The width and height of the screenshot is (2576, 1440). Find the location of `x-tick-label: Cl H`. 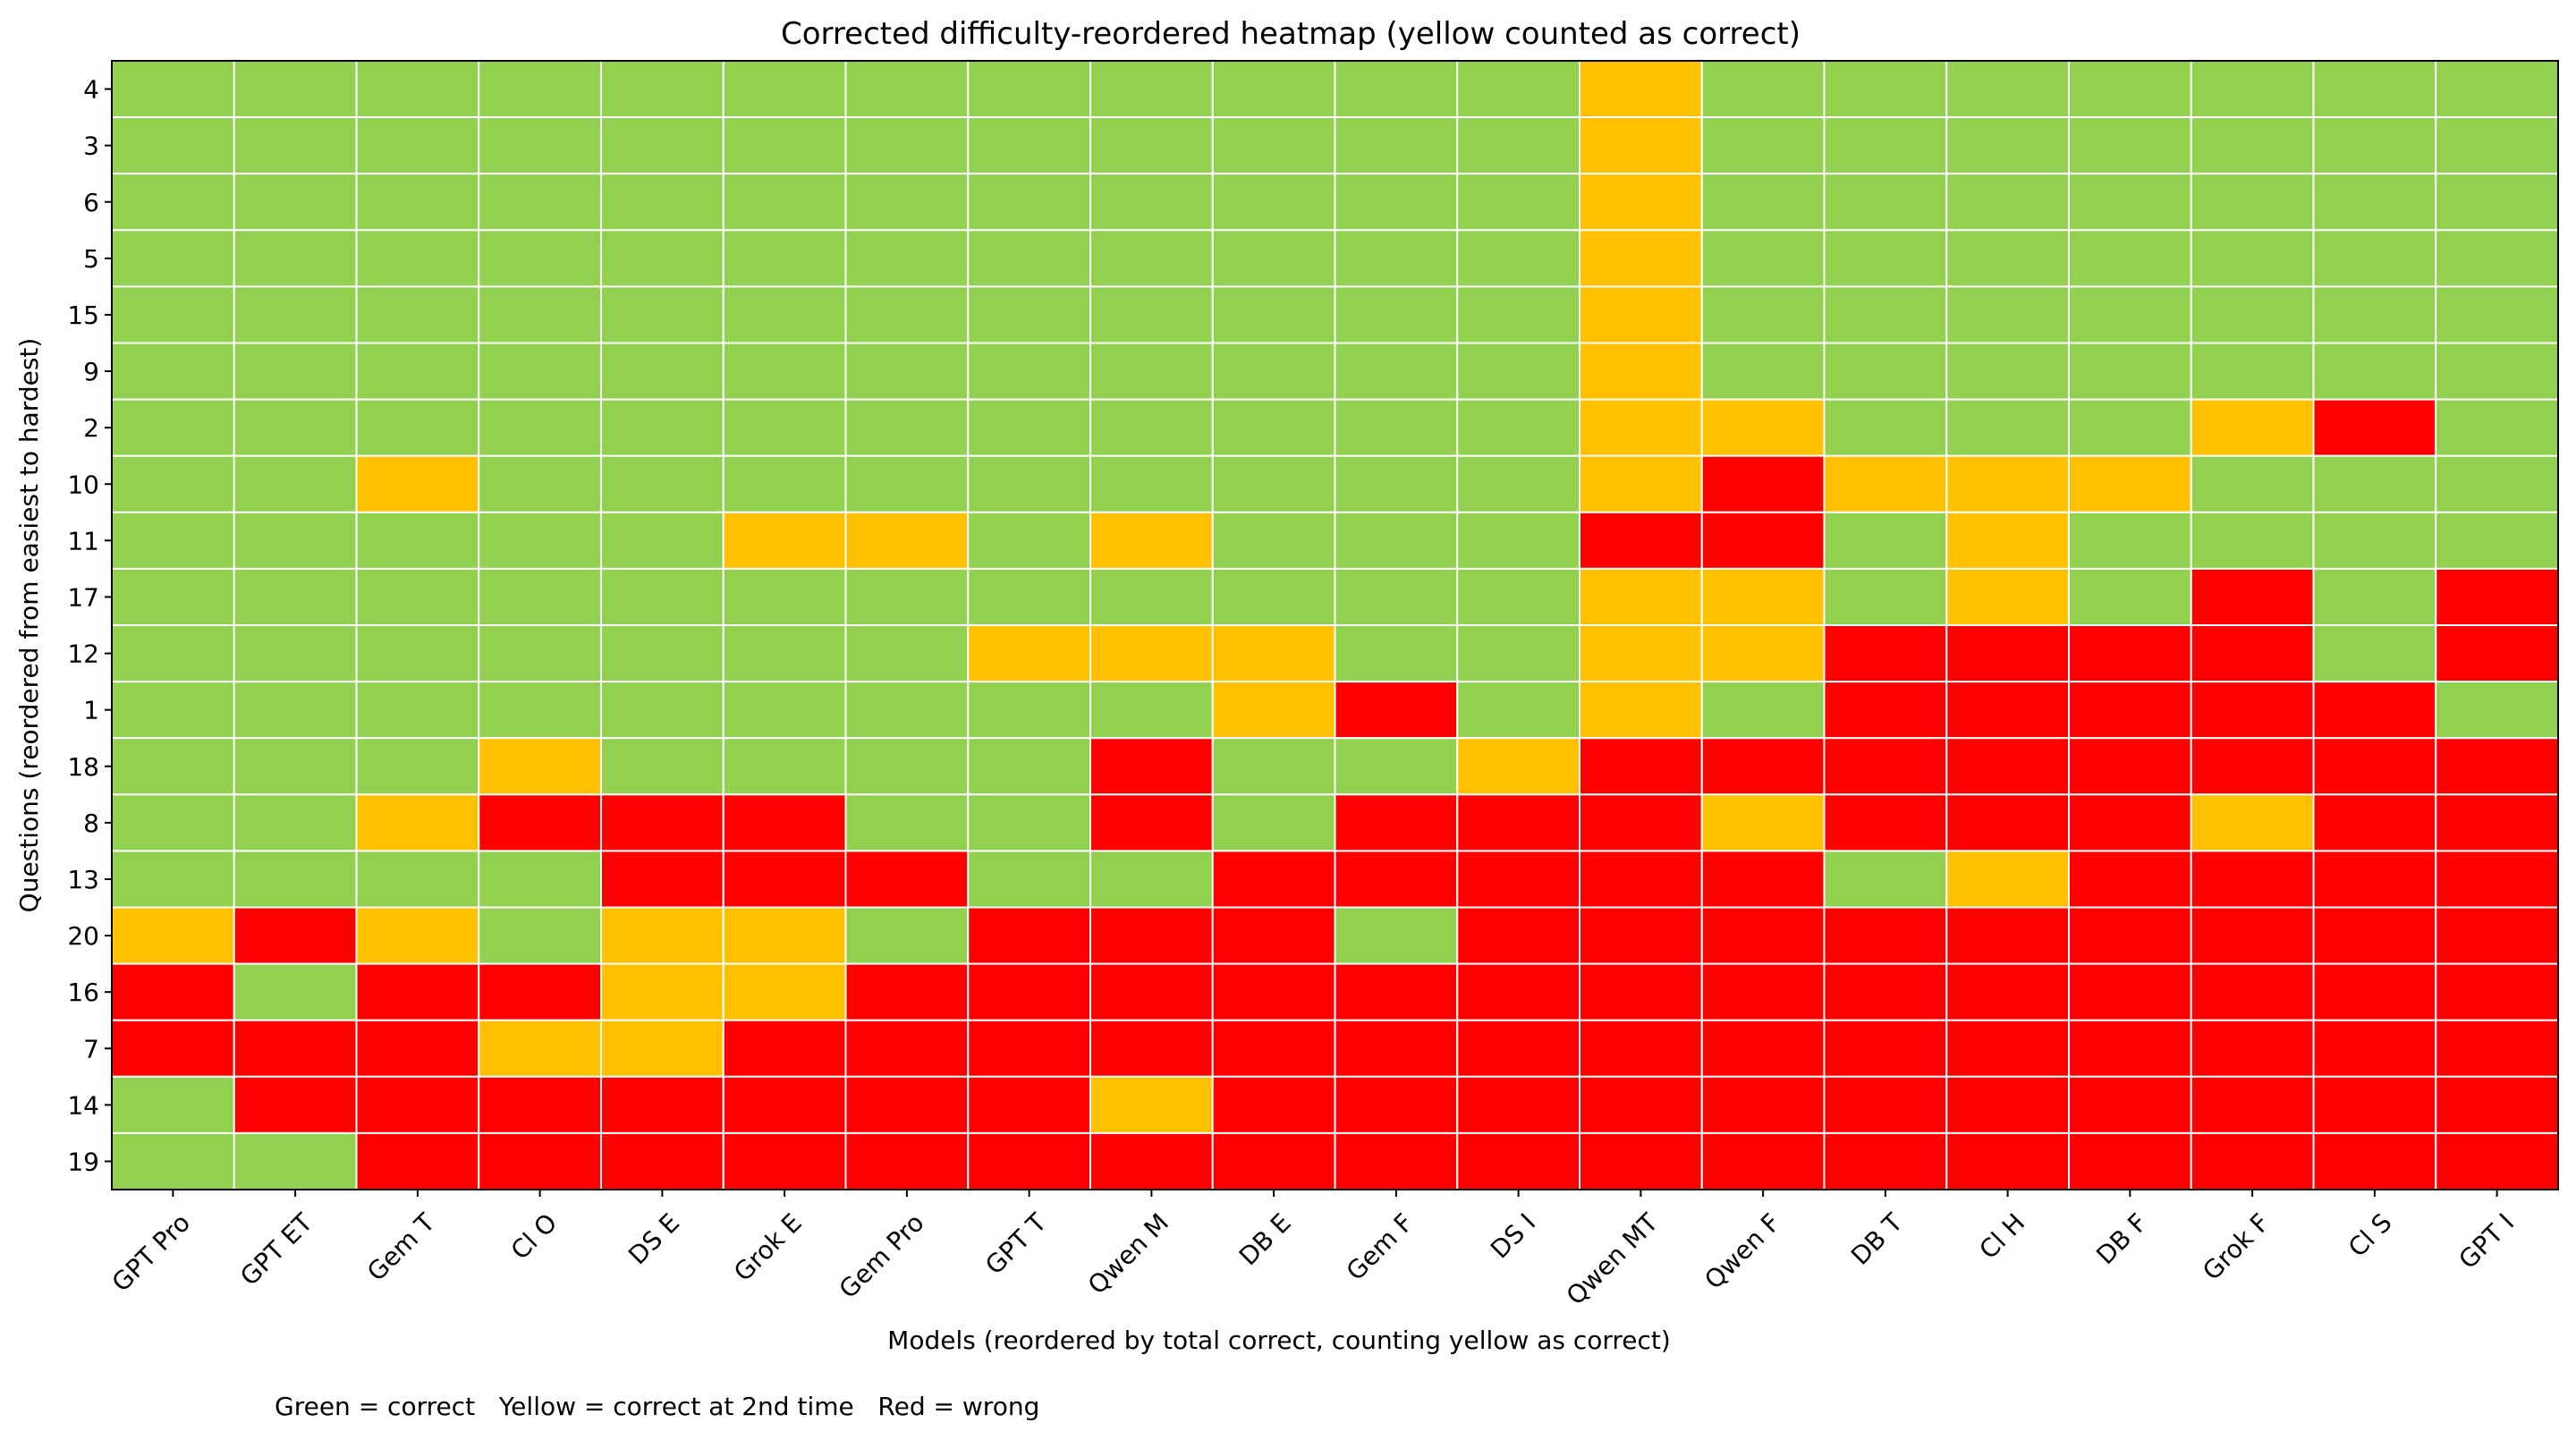

x-tick-label: Cl H is located at coordinates (2001, 1236).